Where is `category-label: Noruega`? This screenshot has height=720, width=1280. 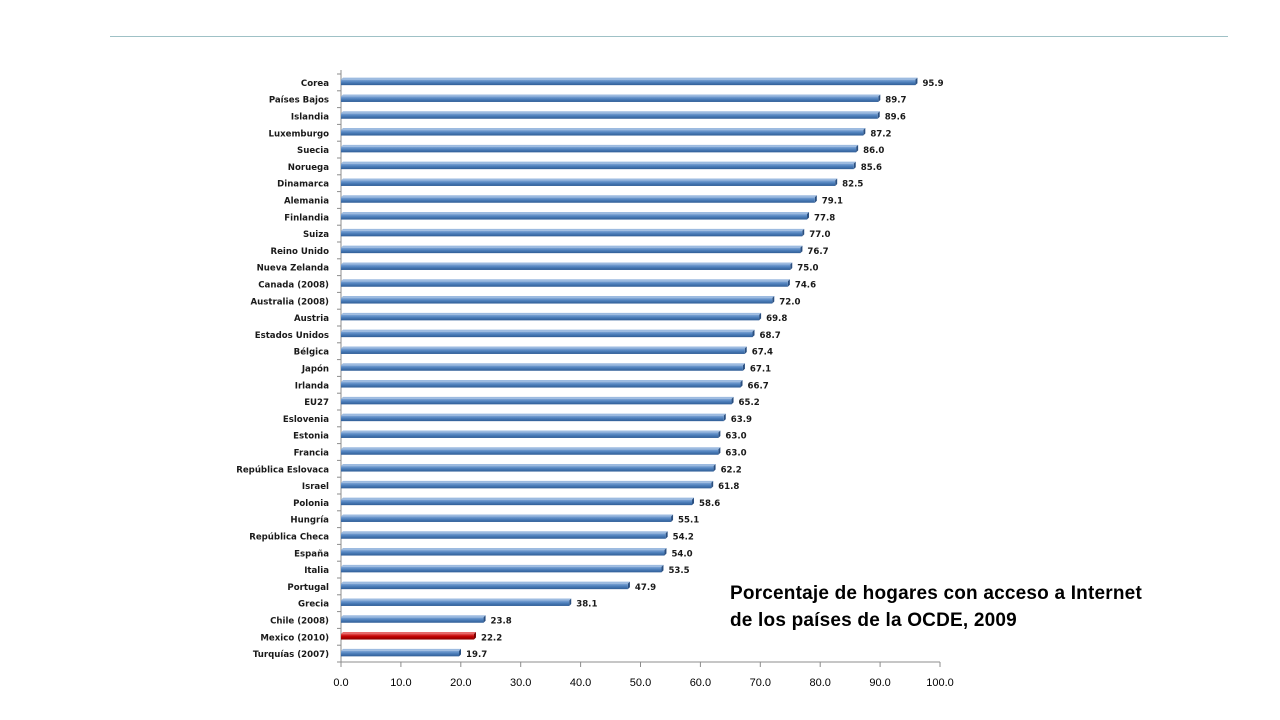
category-label: Noruega is located at coordinates (308, 168).